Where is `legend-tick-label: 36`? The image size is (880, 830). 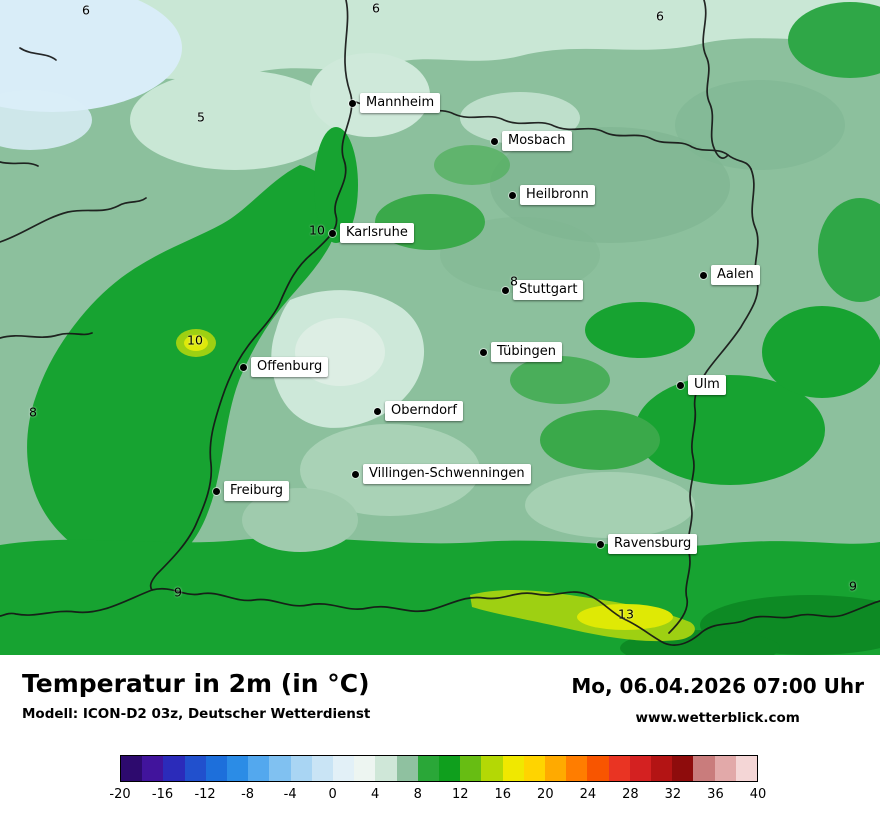 legend-tick-label: 36 is located at coordinates (715, 794).